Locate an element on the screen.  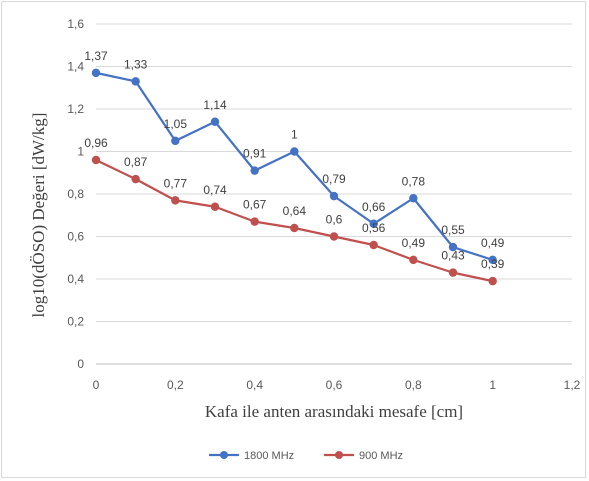
data-label: 0,78 is located at coordinates (414, 181).